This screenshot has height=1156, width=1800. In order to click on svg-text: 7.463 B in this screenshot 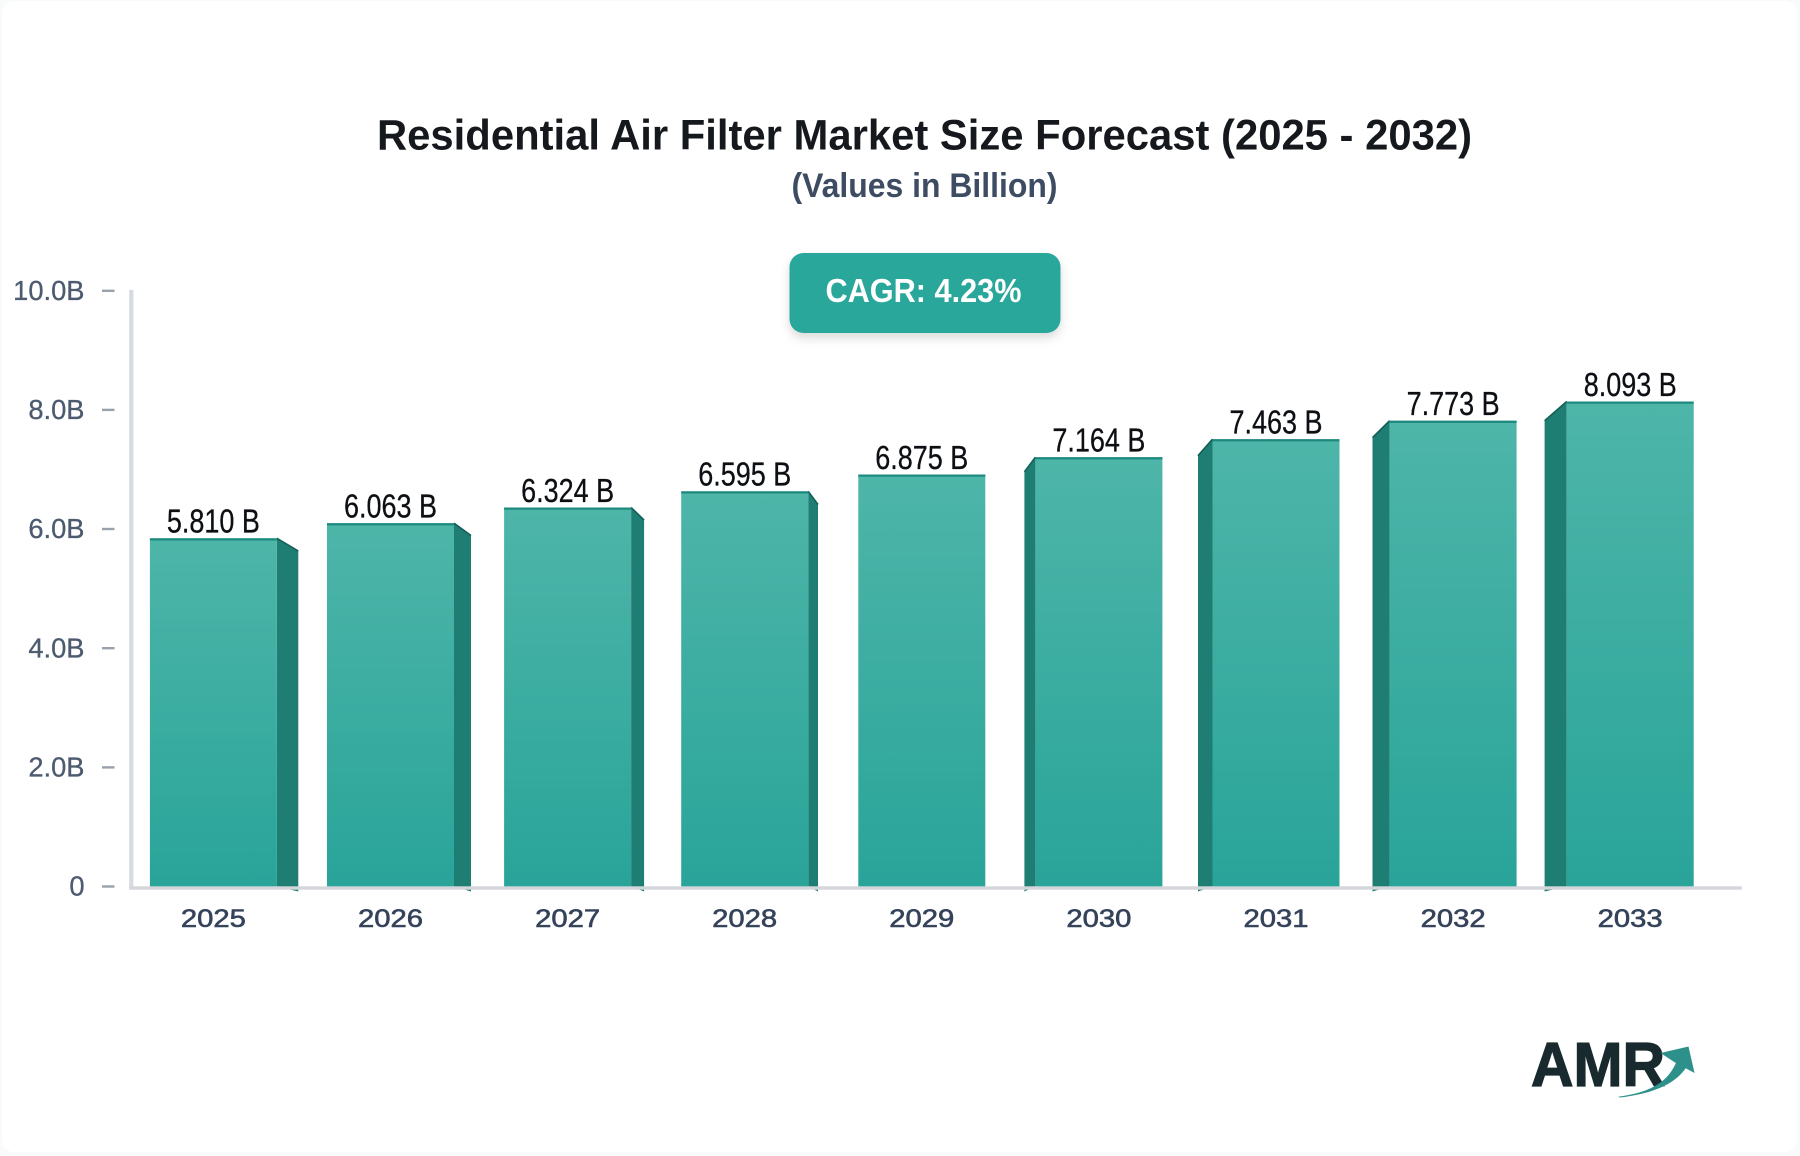, I will do `click(1276, 423)`.